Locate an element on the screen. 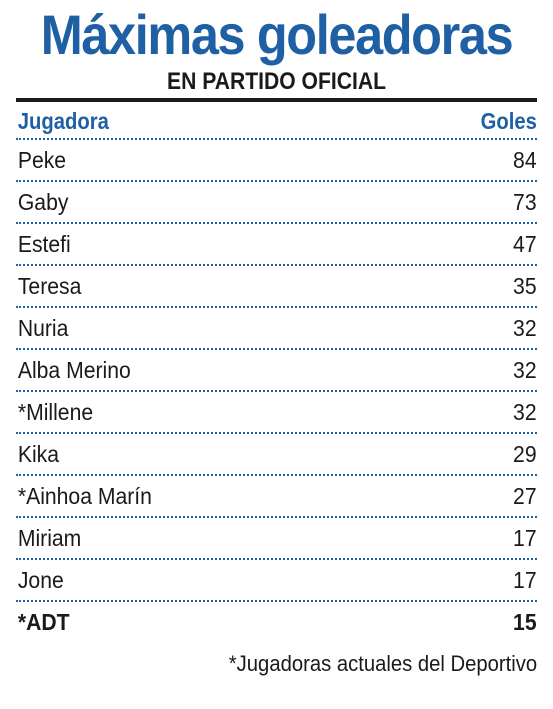  goals-value: 47 is located at coordinates (525, 243).